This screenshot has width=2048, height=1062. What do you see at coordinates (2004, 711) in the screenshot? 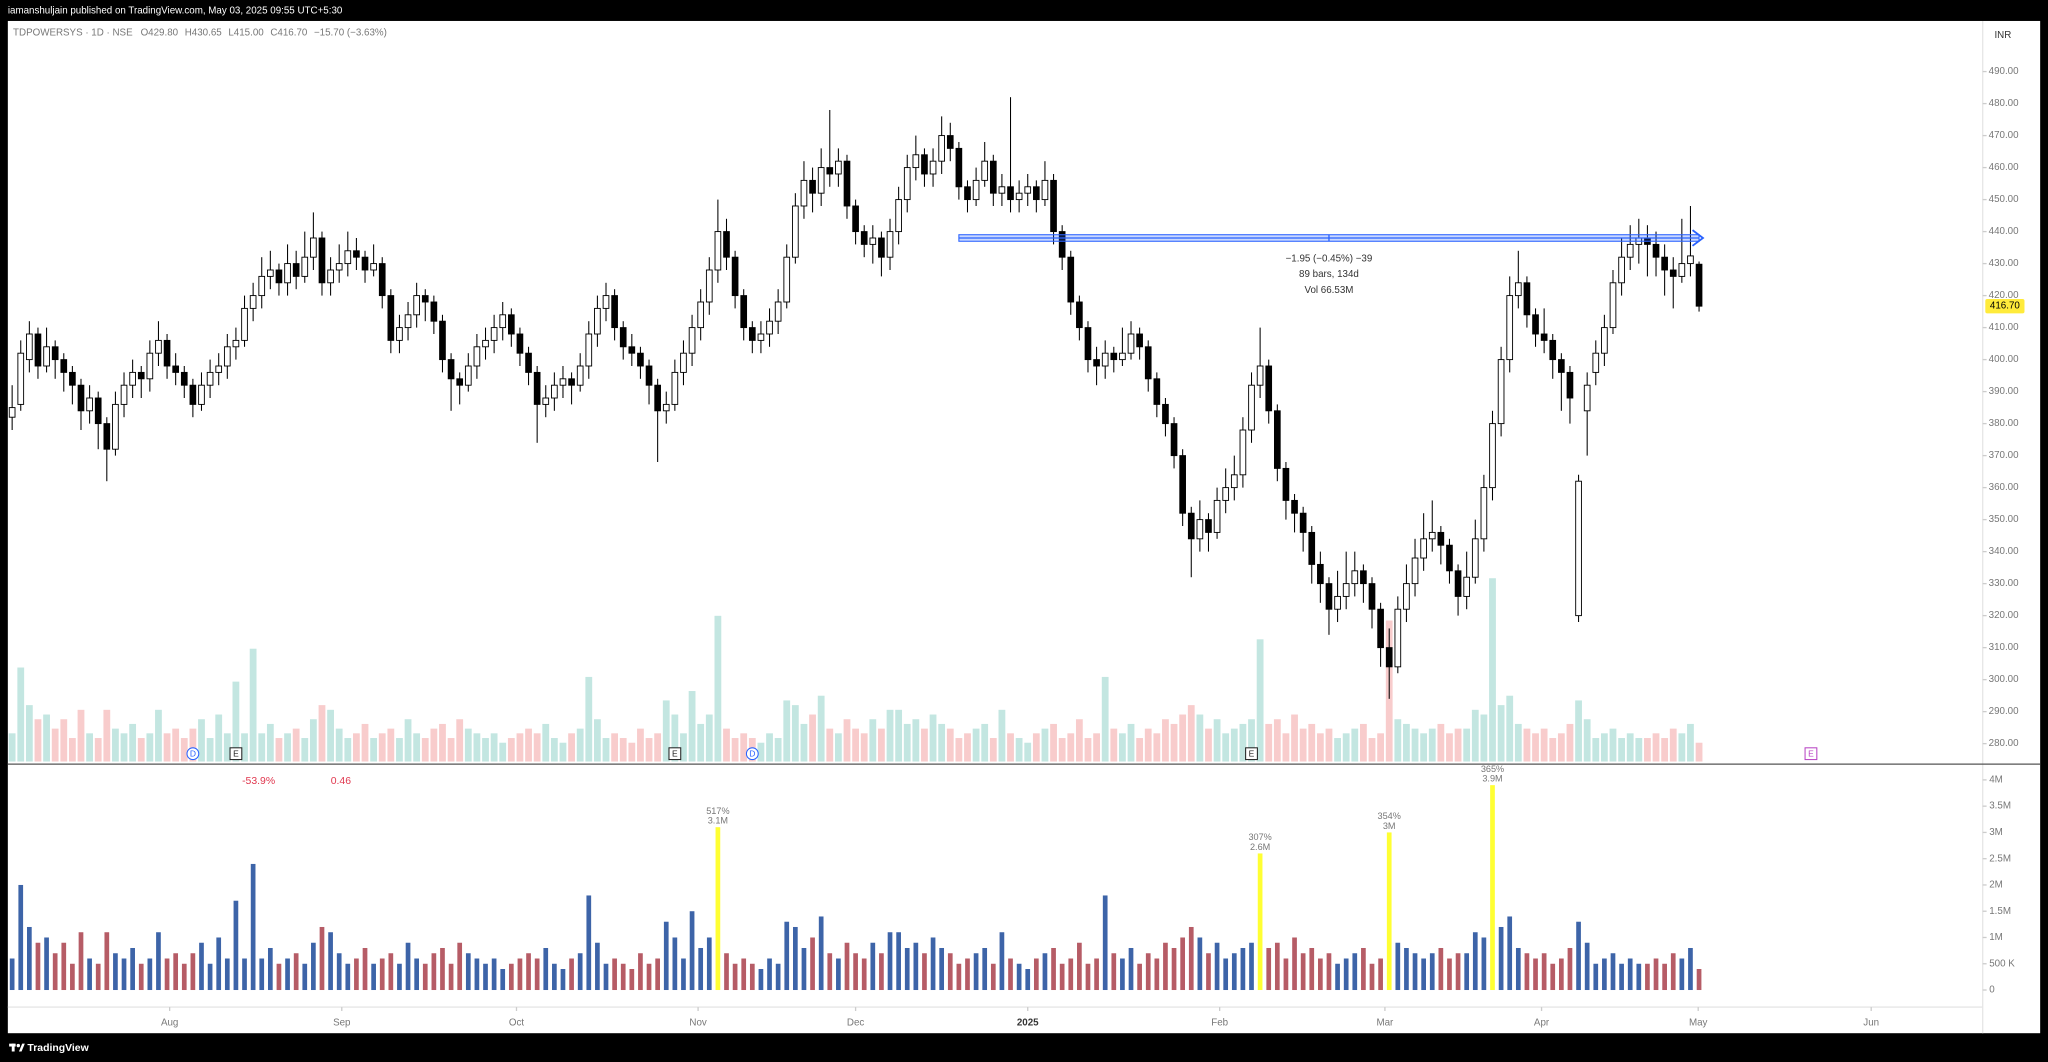
I see `y-tick-label: 290.00` at bounding box center [2004, 711].